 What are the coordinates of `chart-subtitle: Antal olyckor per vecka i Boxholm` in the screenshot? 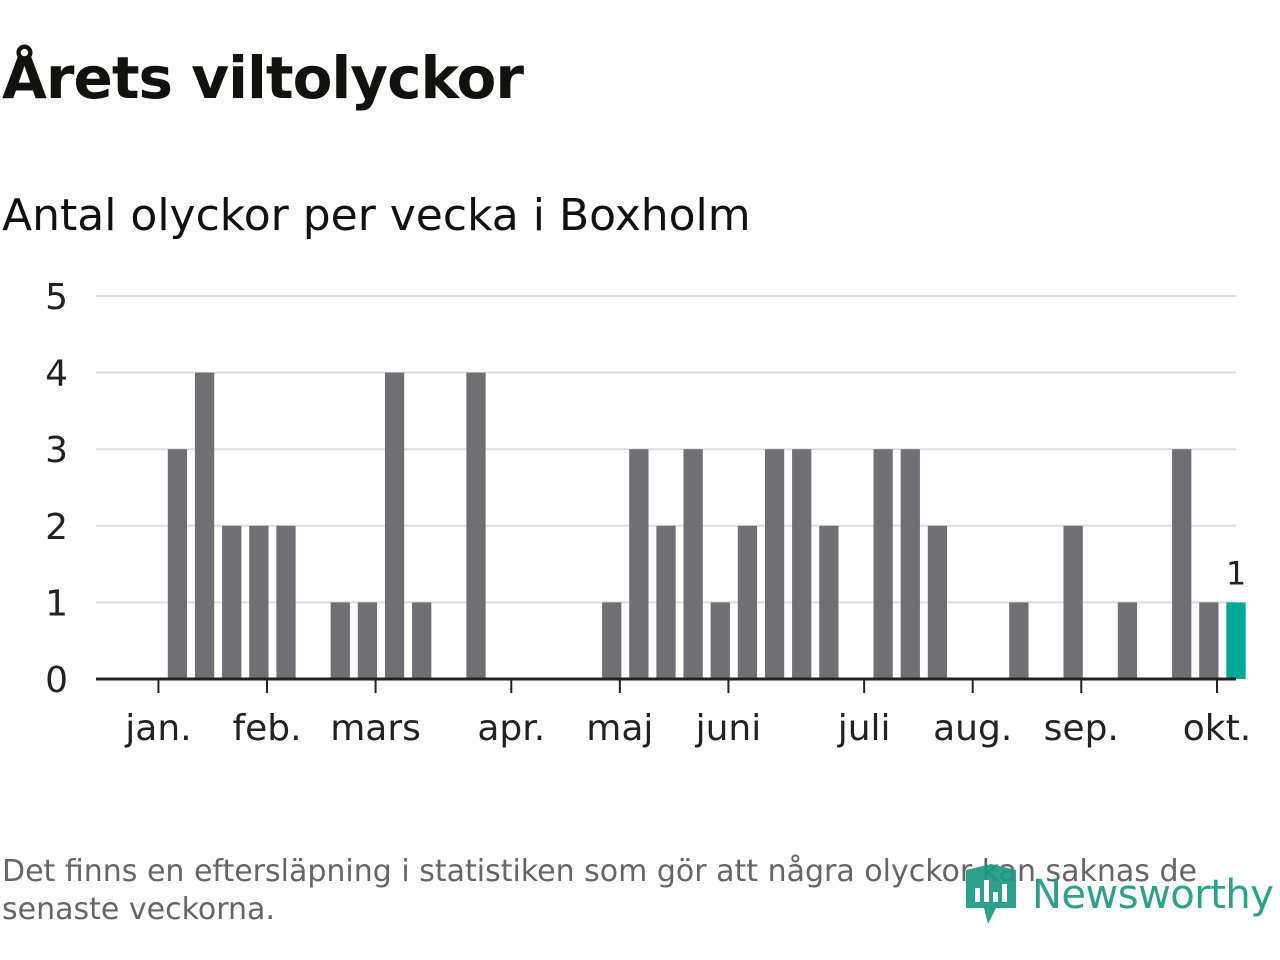 It's located at (376, 215).